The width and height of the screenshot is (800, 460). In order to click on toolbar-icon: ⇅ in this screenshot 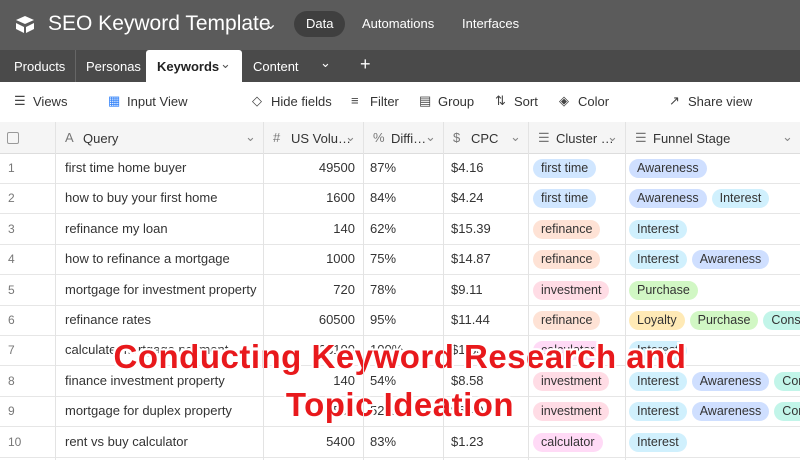, I will do `click(500, 100)`.